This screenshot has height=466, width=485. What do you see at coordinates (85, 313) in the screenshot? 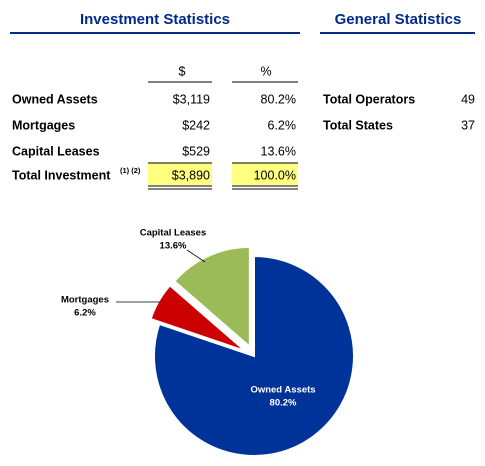
I see `slice-value: 6.2%` at bounding box center [85, 313].